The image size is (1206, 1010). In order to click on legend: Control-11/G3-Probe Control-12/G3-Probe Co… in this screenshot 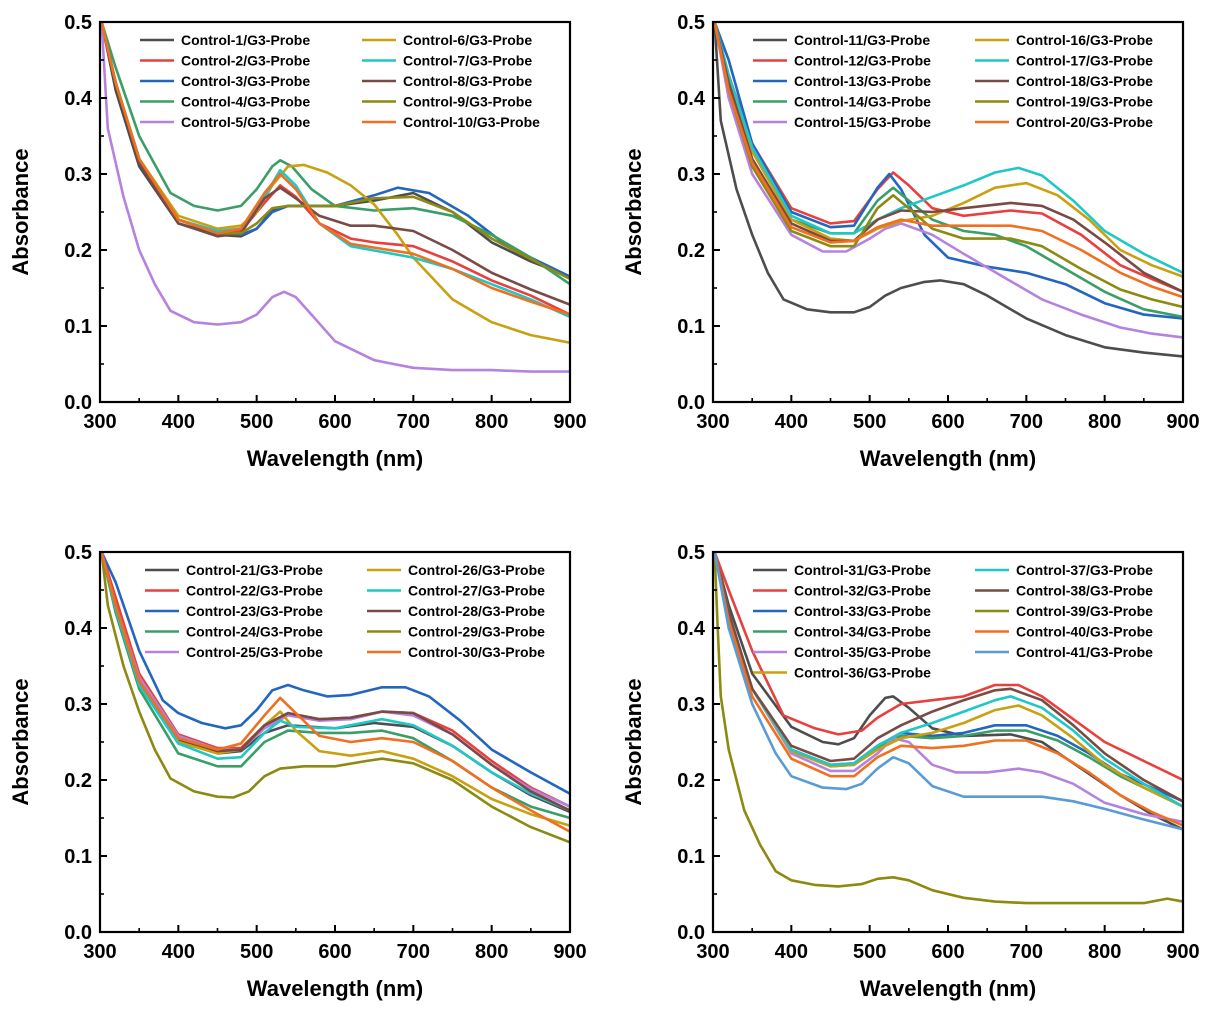, I will do `click(953, 81)`.